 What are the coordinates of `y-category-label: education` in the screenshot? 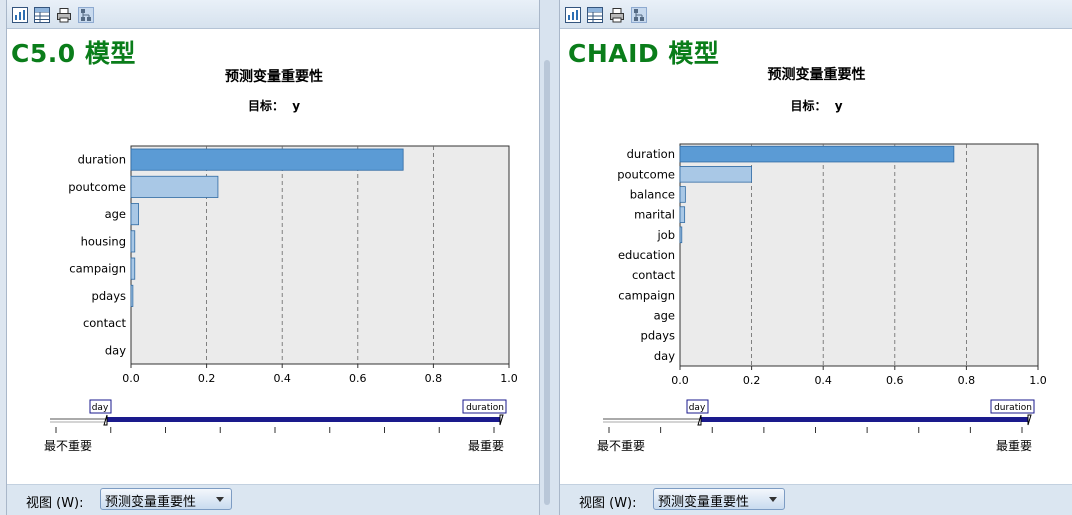 It's located at (646, 255).